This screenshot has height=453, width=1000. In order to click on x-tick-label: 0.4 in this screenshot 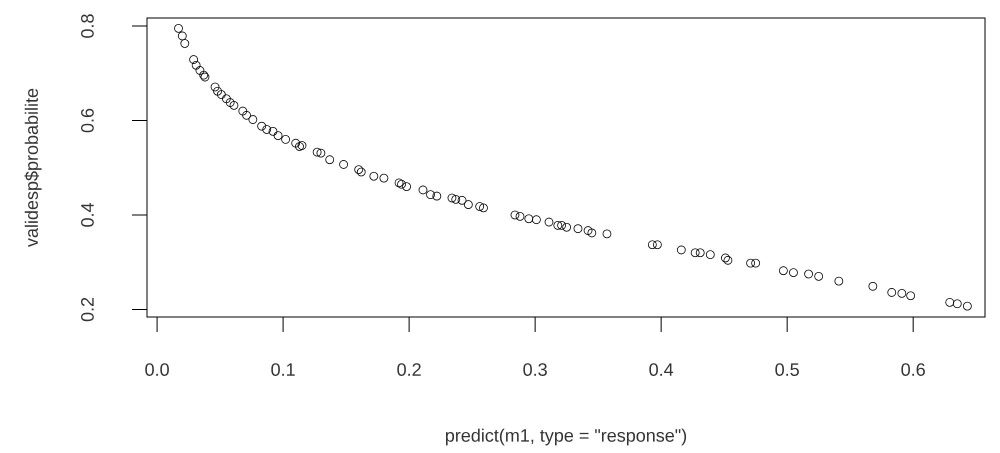, I will do `click(661, 369)`.